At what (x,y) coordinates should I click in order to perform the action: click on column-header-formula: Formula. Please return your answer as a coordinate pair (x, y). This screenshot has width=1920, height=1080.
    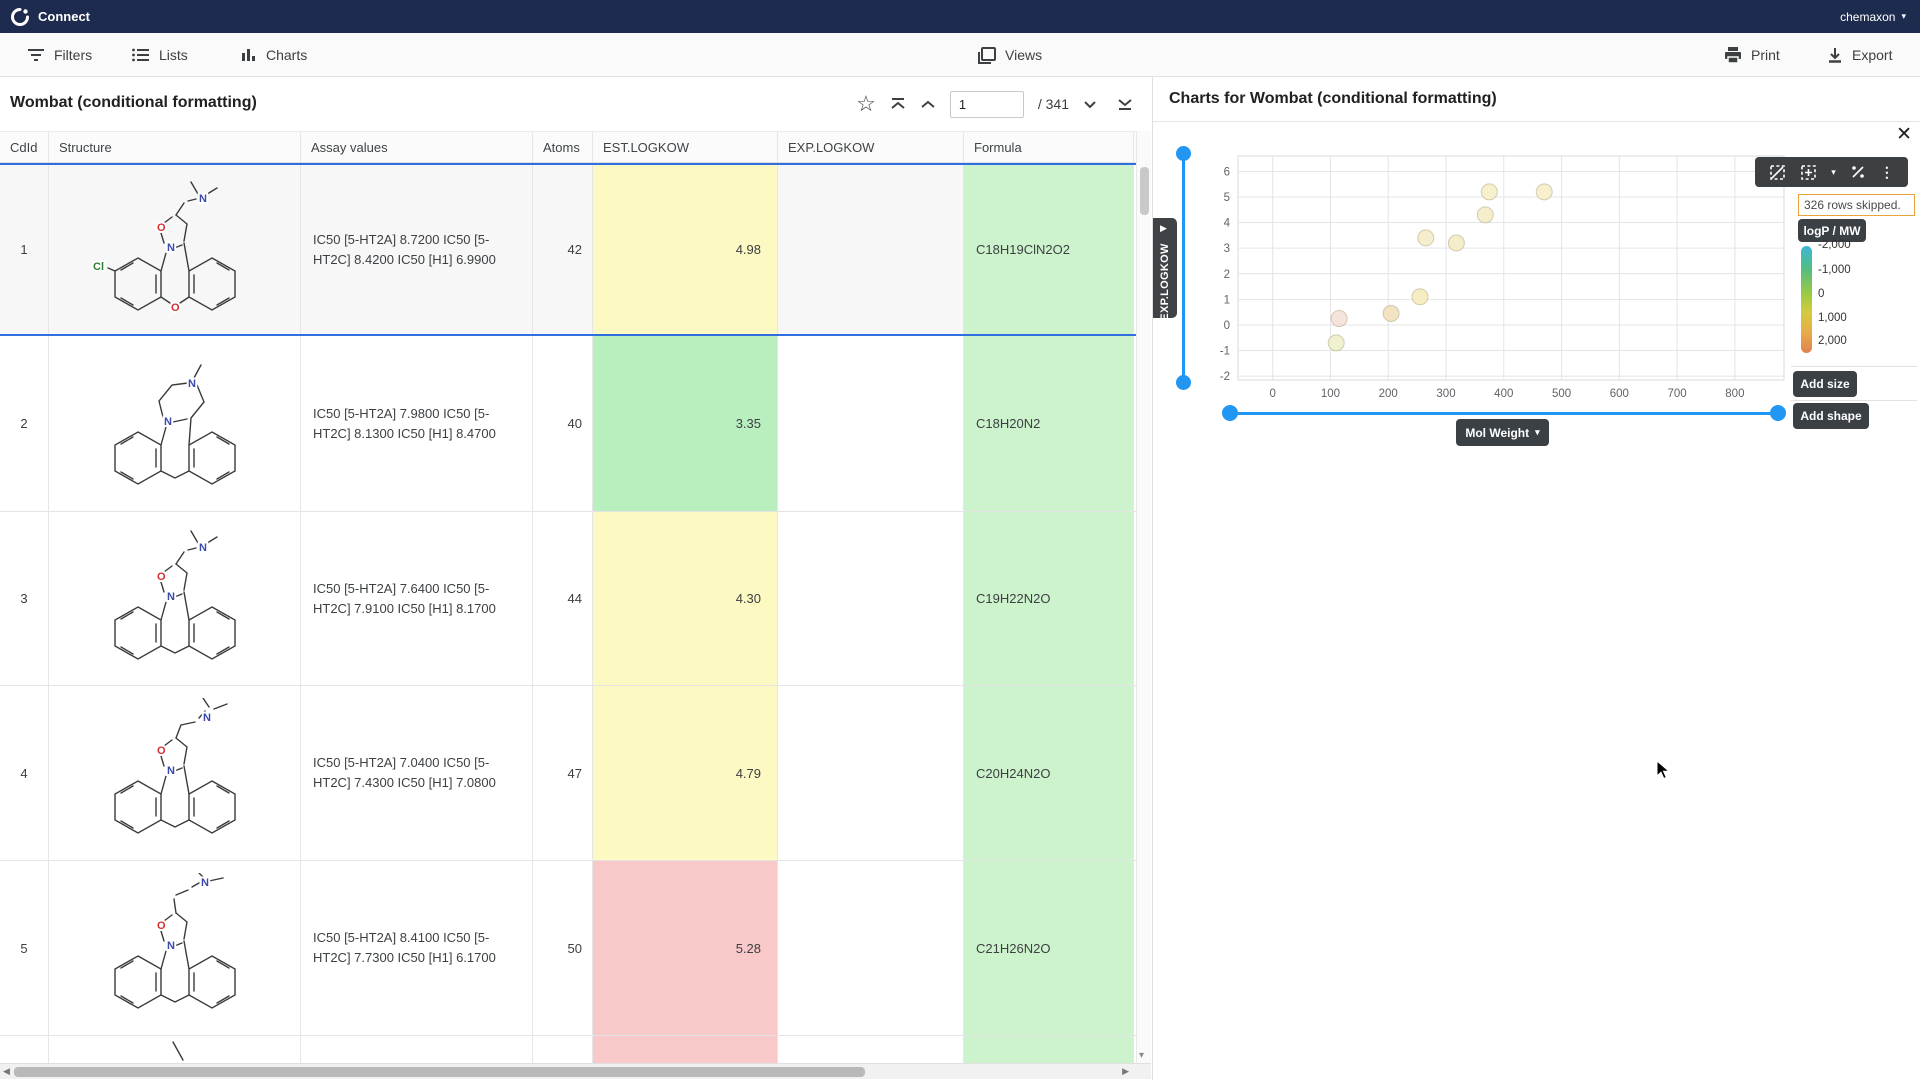
    Looking at the image, I should click on (1049, 147).